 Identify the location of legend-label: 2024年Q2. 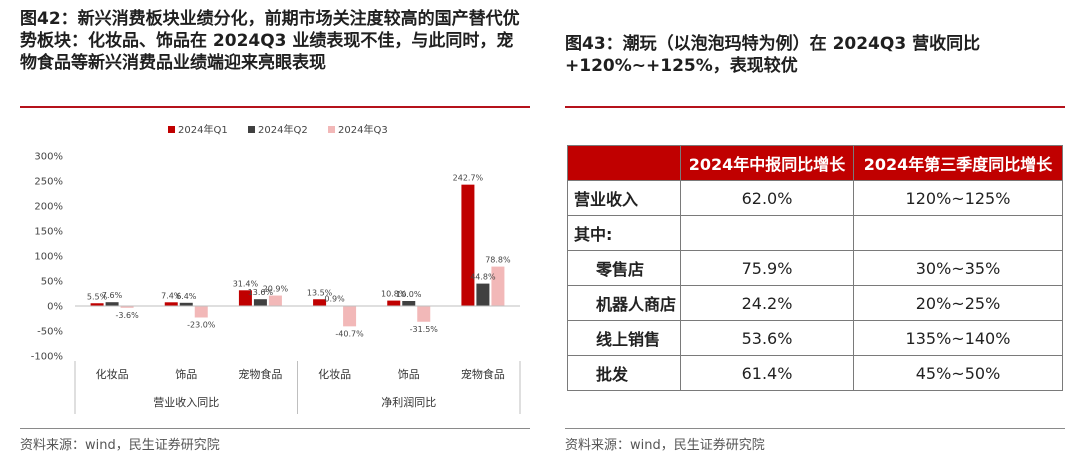
(283, 129).